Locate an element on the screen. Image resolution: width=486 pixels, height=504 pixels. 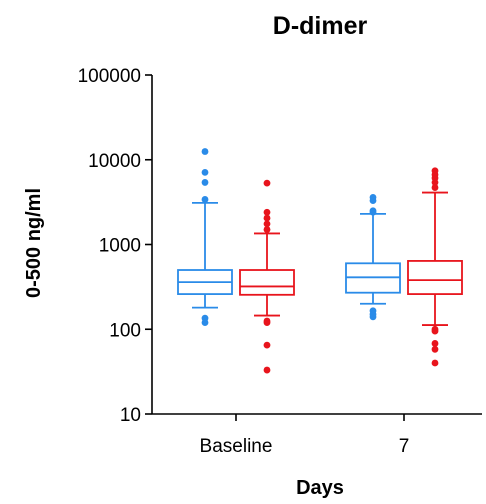
y-tick-label: 100000 is located at coordinates (109, 76).